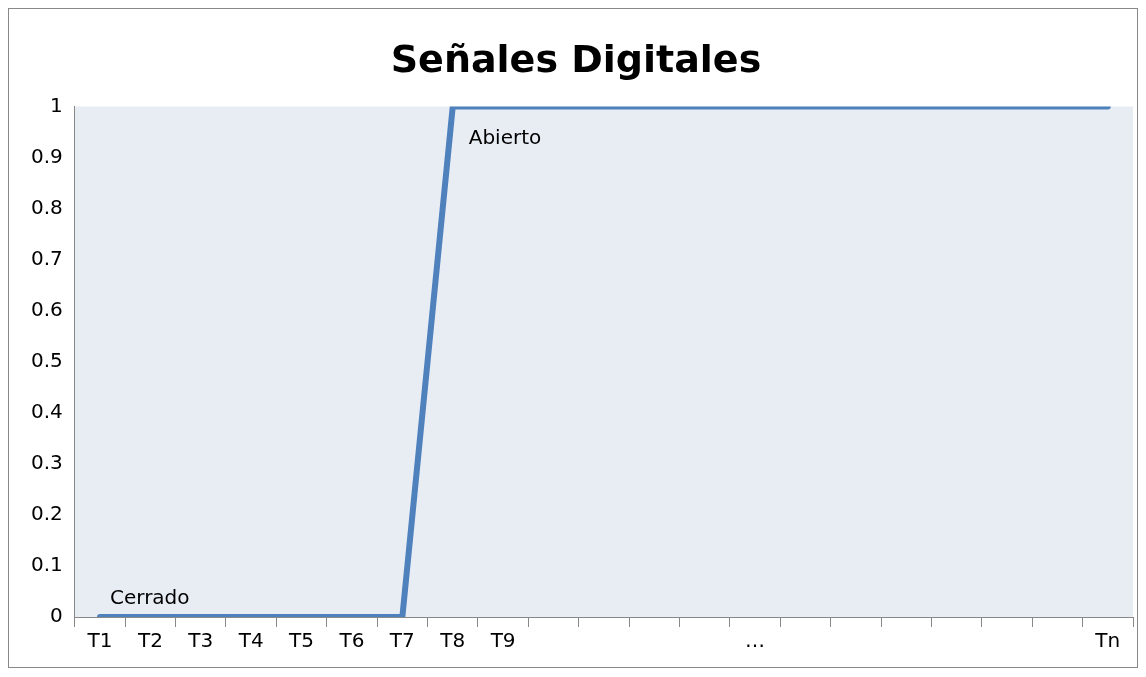 This screenshot has width=1146, height=677. Describe the element at coordinates (46, 206) in the screenshot. I see `y-tick-label: 0.8` at that location.